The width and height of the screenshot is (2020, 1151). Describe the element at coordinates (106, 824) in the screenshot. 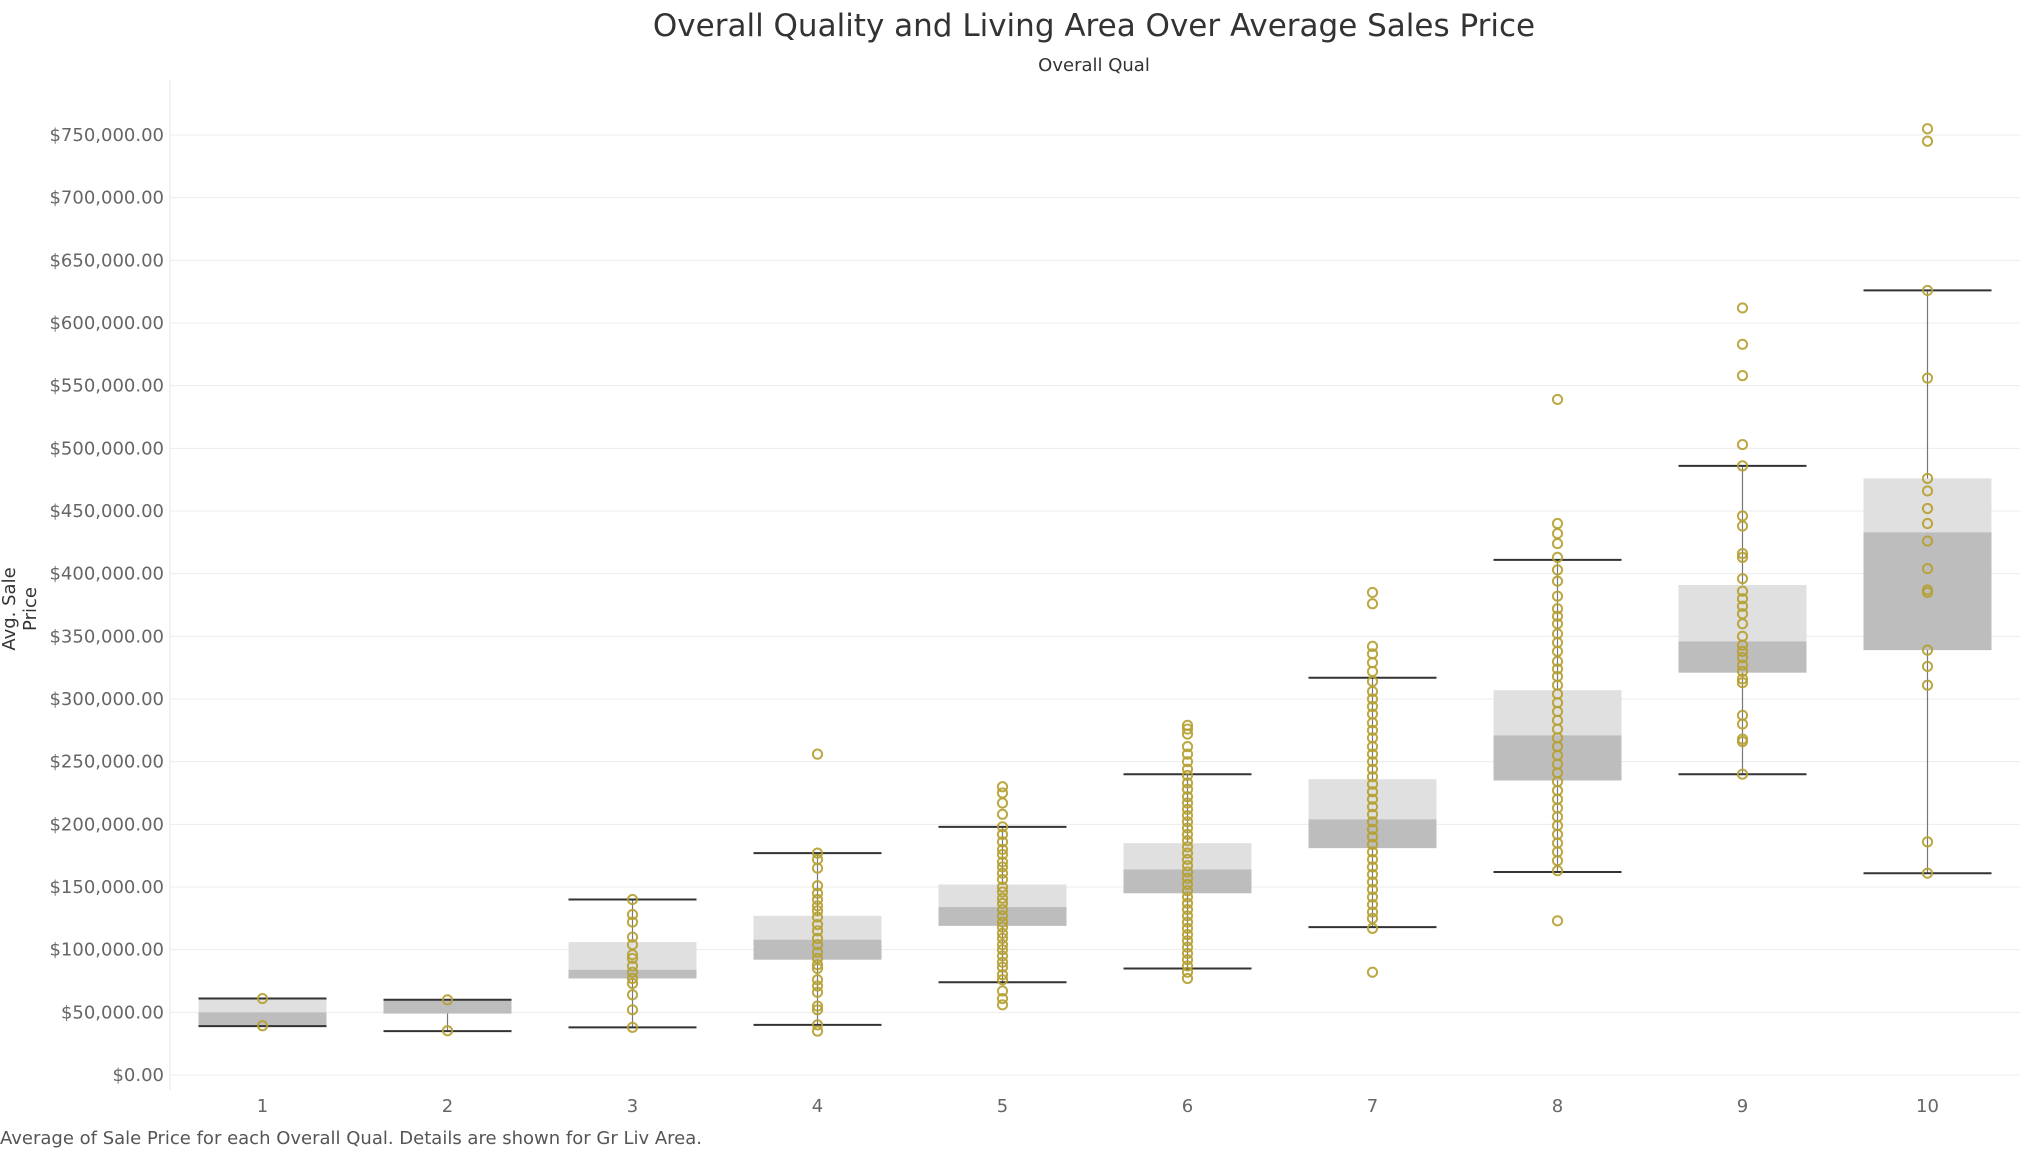

I see `y-tick-label: $200,000.00` at that location.